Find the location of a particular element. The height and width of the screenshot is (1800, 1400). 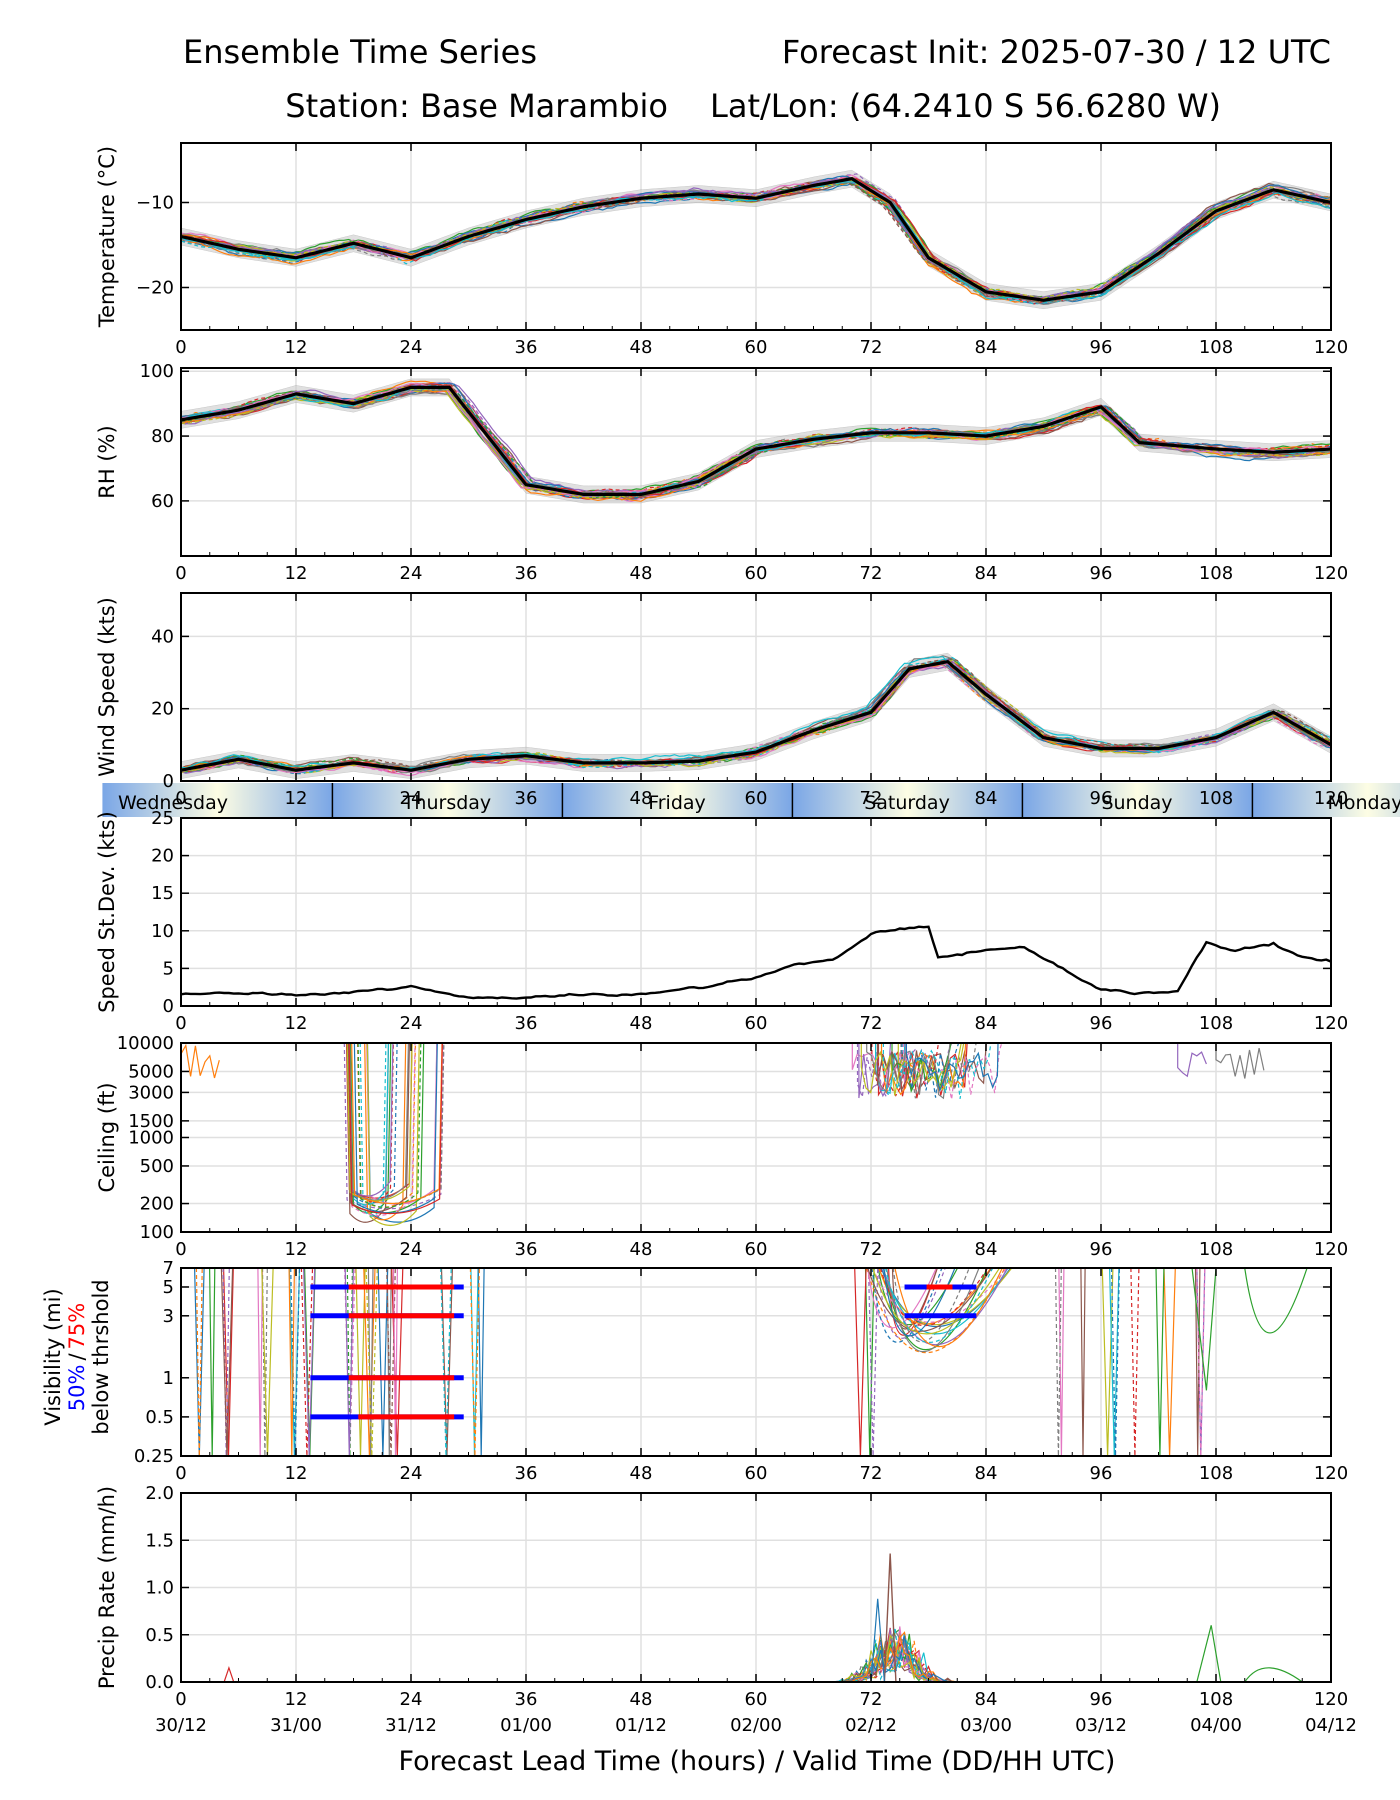

valid-label: 04/12 is located at coordinates (1331, 1725).